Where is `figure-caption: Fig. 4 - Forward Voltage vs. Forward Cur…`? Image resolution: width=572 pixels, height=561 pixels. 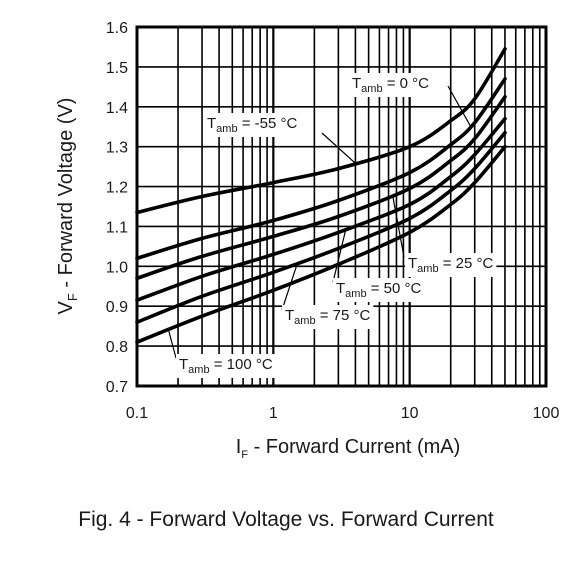
figure-caption: Fig. 4 - Forward Voltage vs. Forward Cur… is located at coordinates (286, 519).